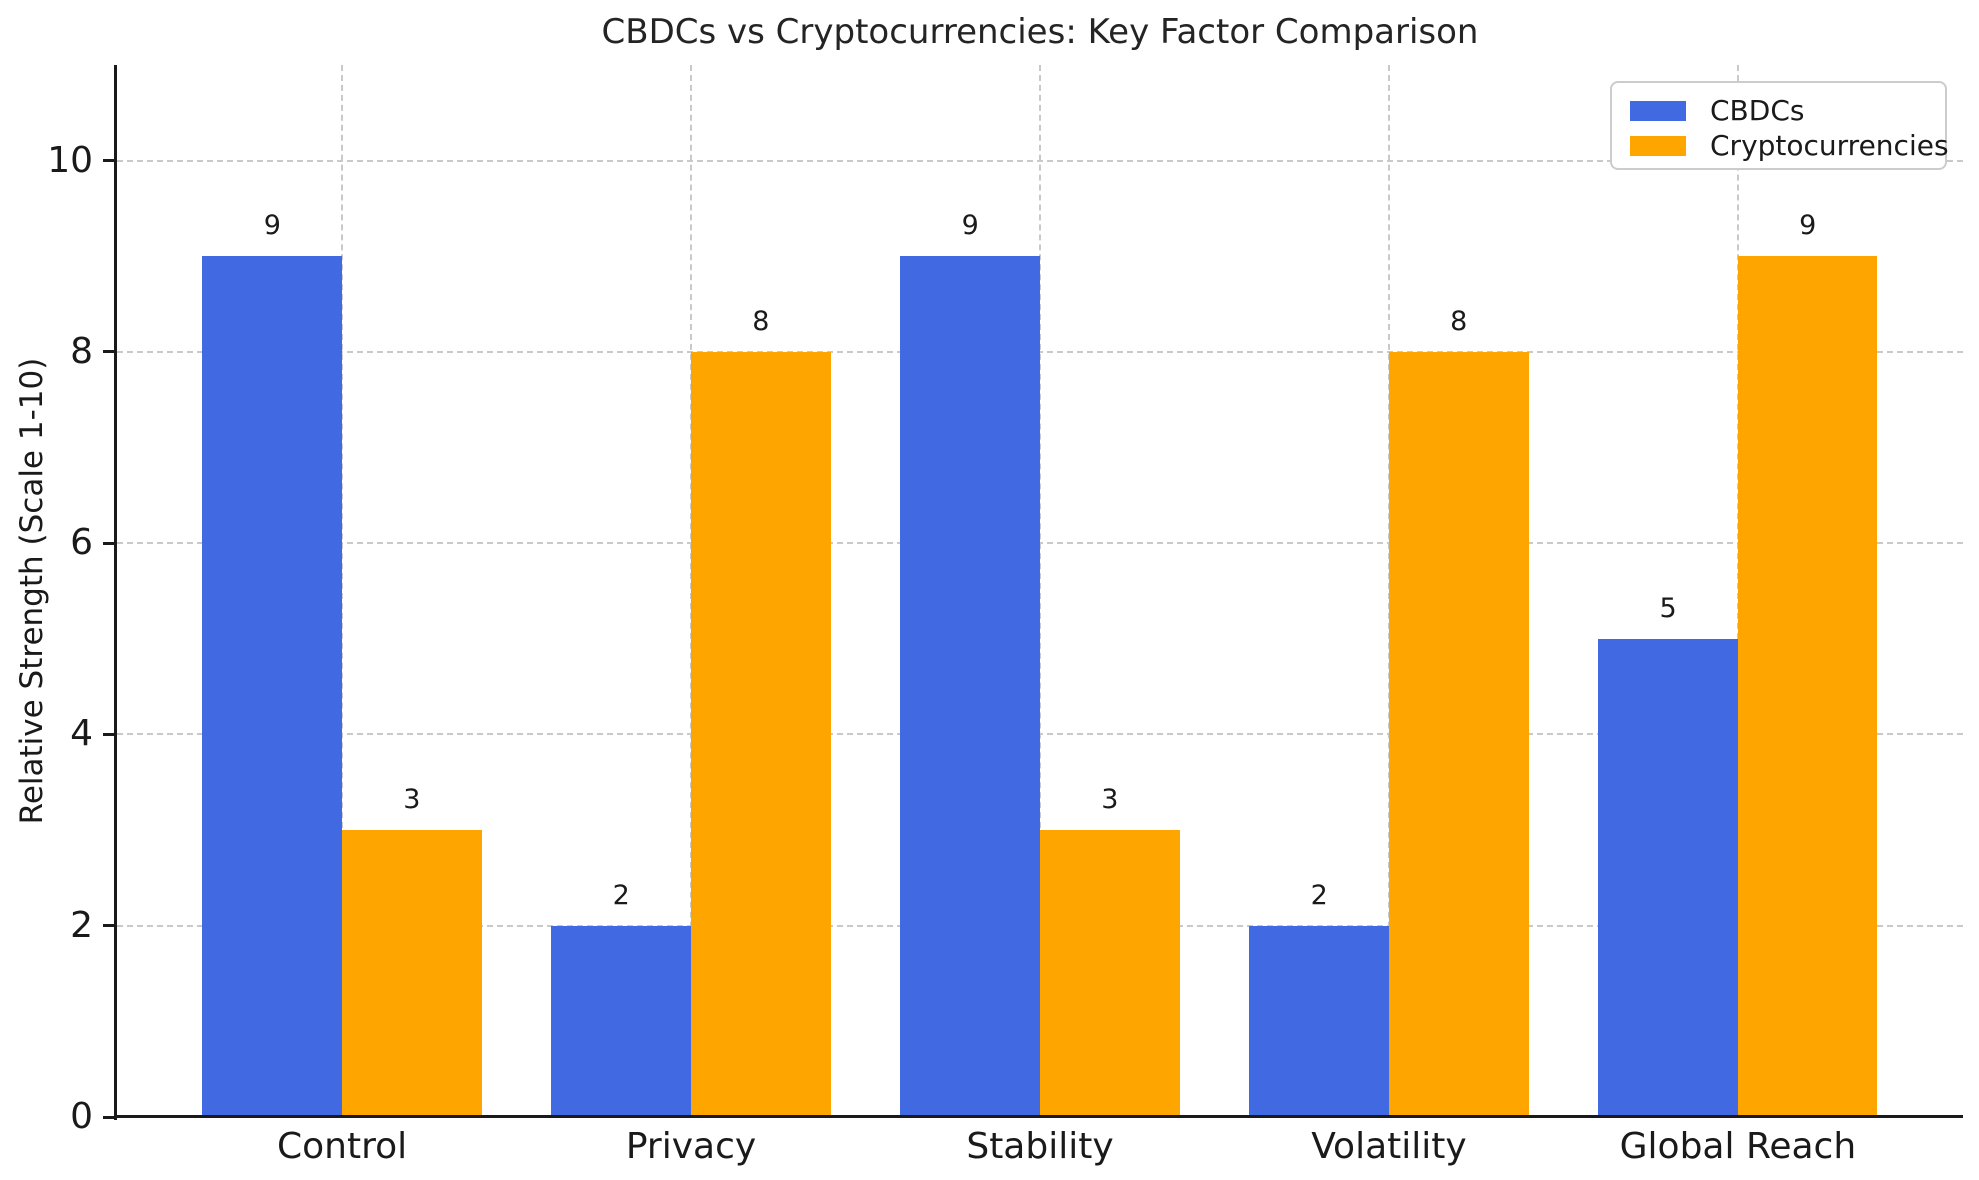  What do you see at coordinates (1458, 734) in the screenshot?
I see `bar-cryptocurrencies-volatility` at bounding box center [1458, 734].